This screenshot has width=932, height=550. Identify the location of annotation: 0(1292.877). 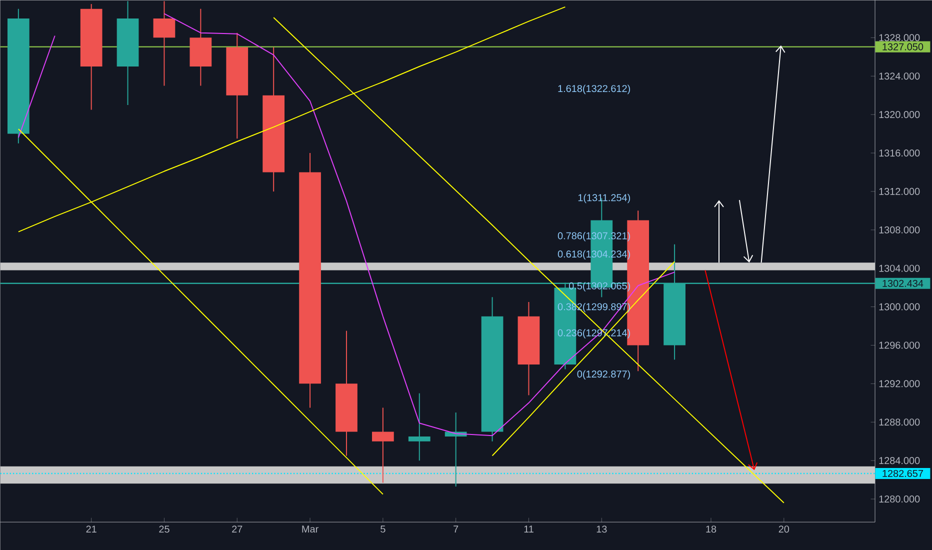
(603, 375).